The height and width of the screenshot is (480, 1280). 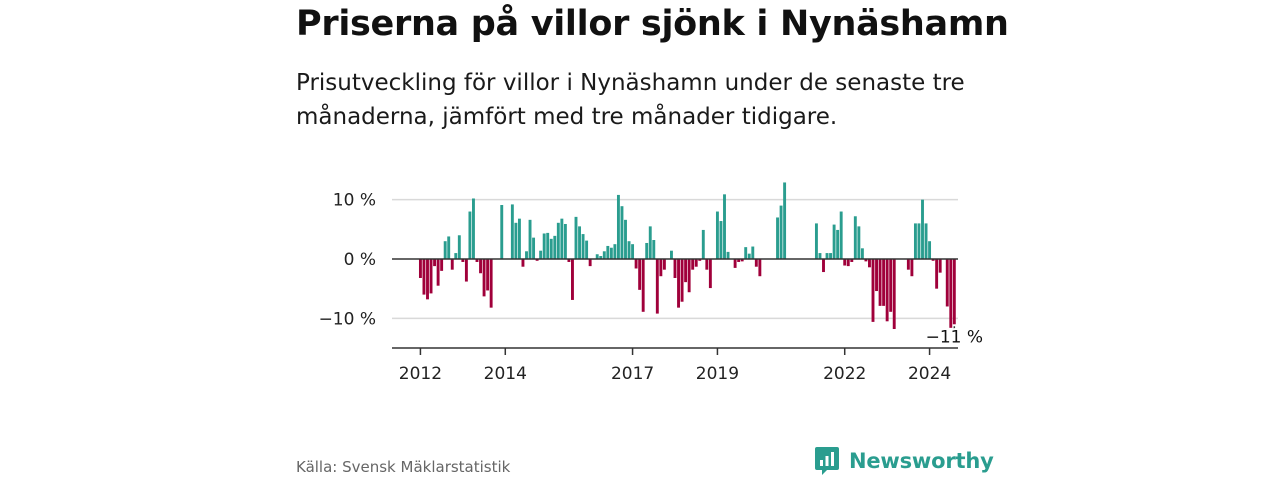 What do you see at coordinates (827, 461) in the screenshot?
I see `bar-chart-speech-icon` at bounding box center [827, 461].